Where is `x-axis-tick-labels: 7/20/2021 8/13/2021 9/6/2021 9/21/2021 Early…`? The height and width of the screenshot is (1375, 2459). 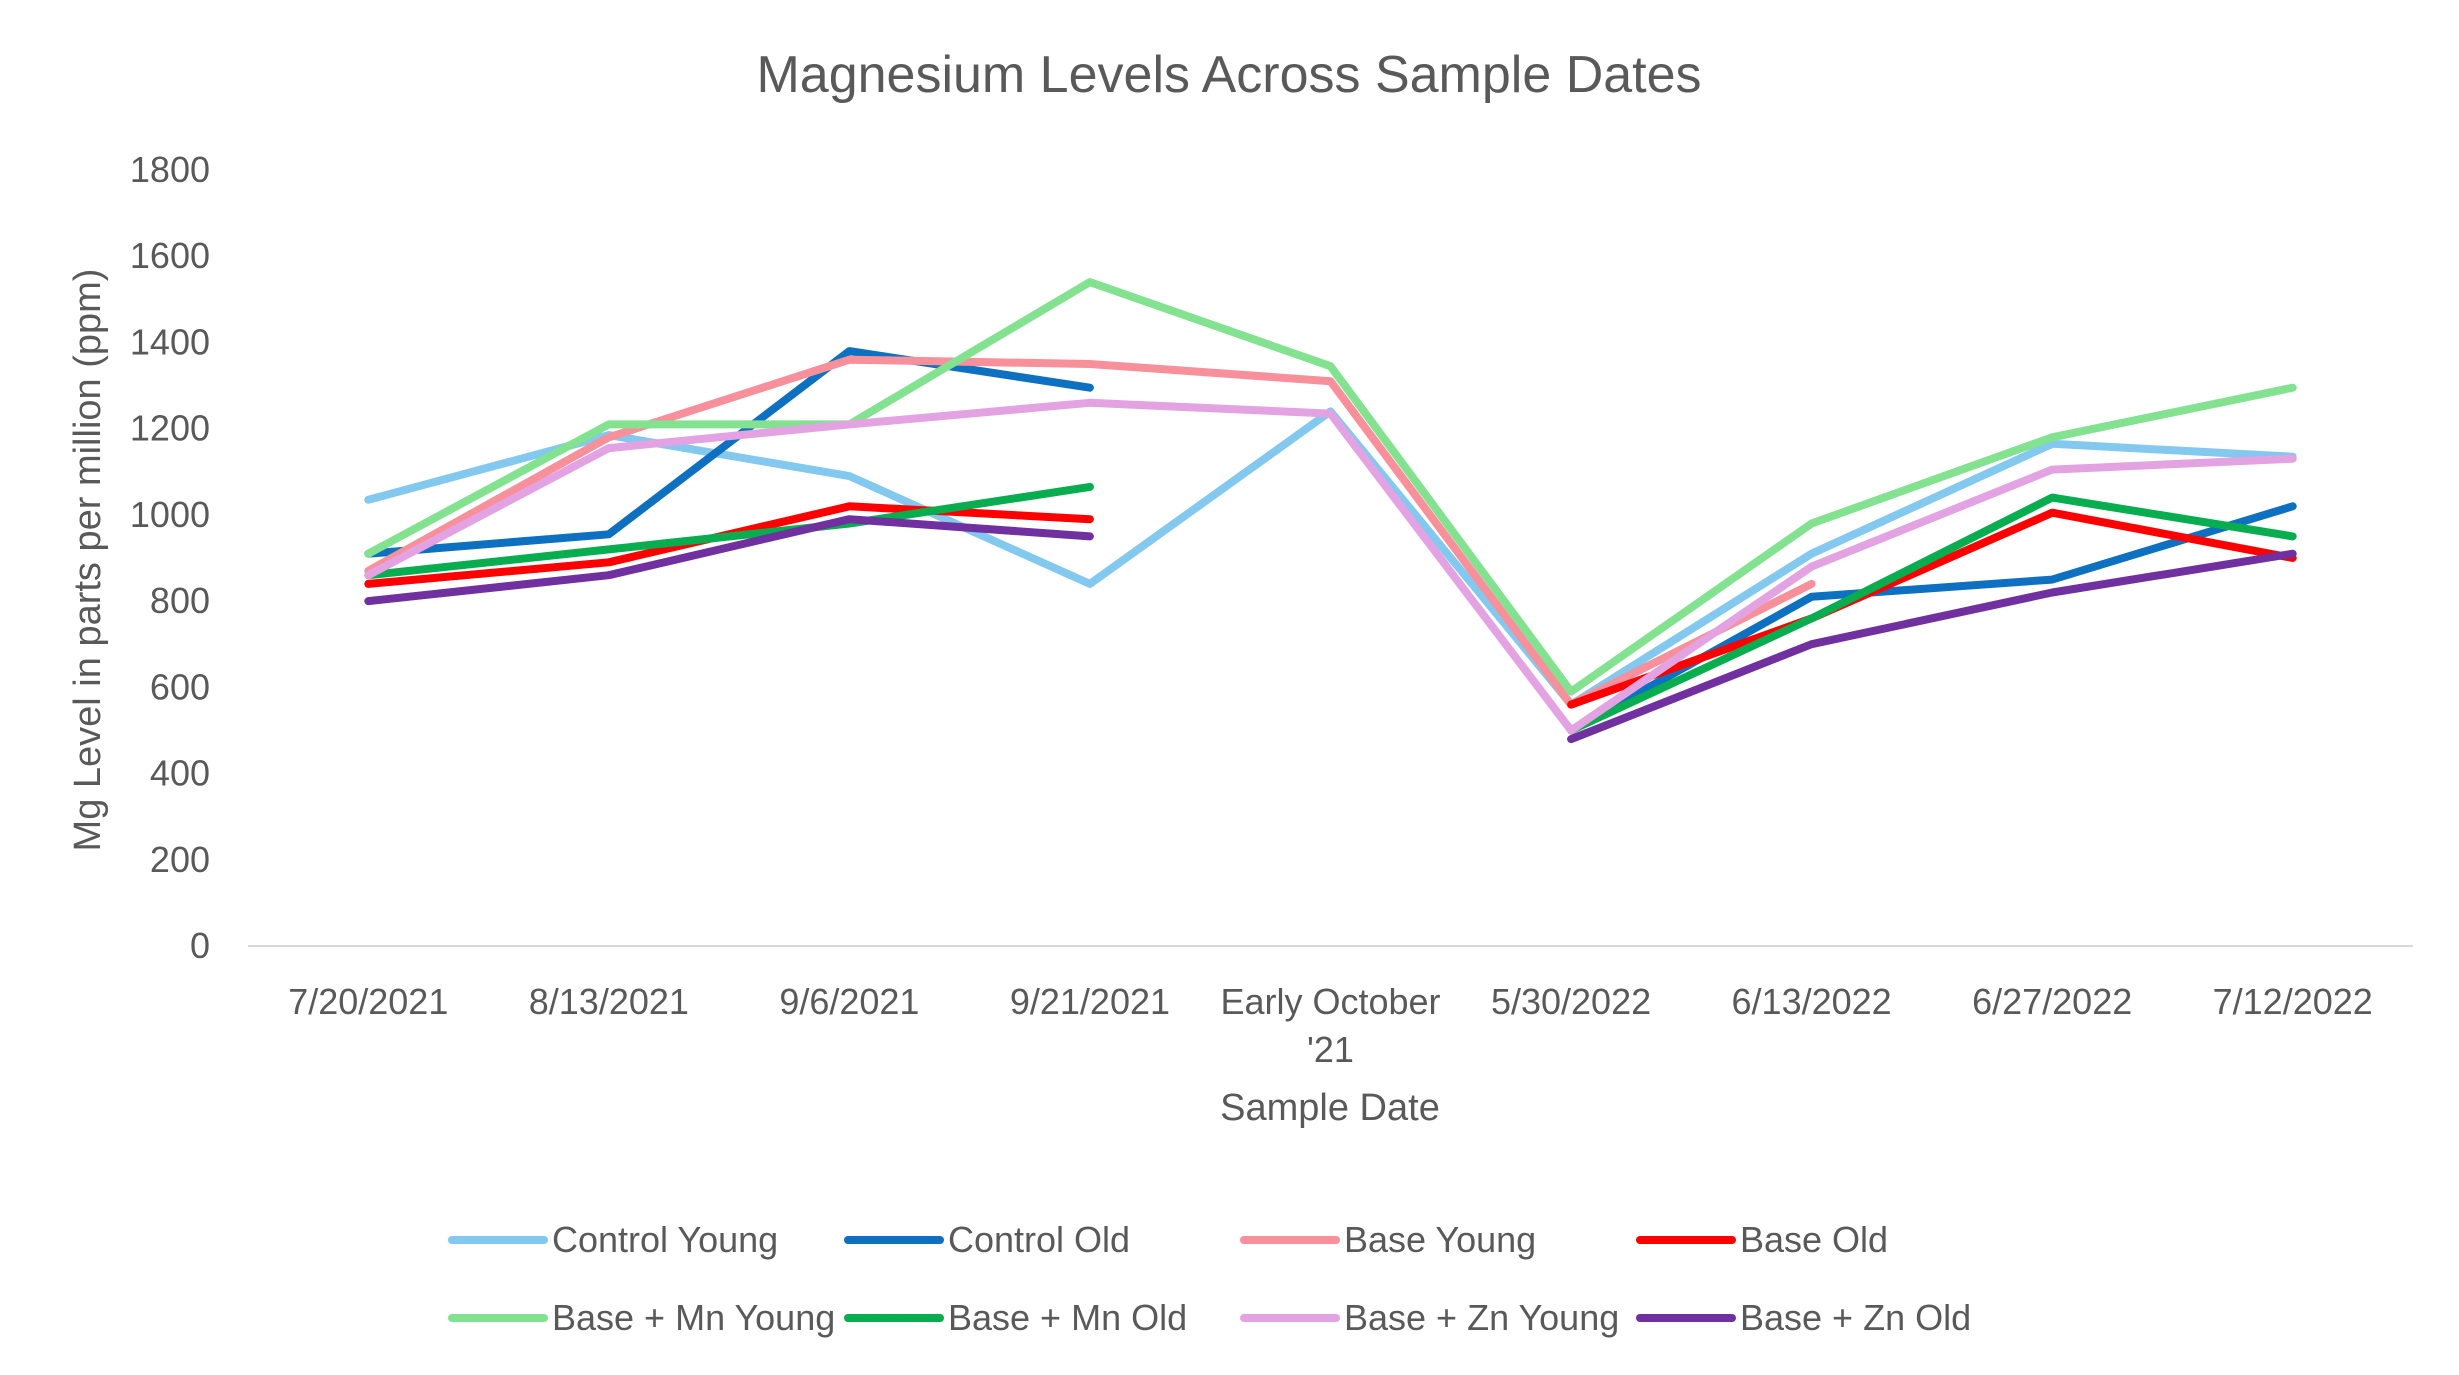
x-axis-tick-labels: 7/20/2021 8/13/2021 9/6/2021 9/21/2021 Early… is located at coordinates (1330, 1025).